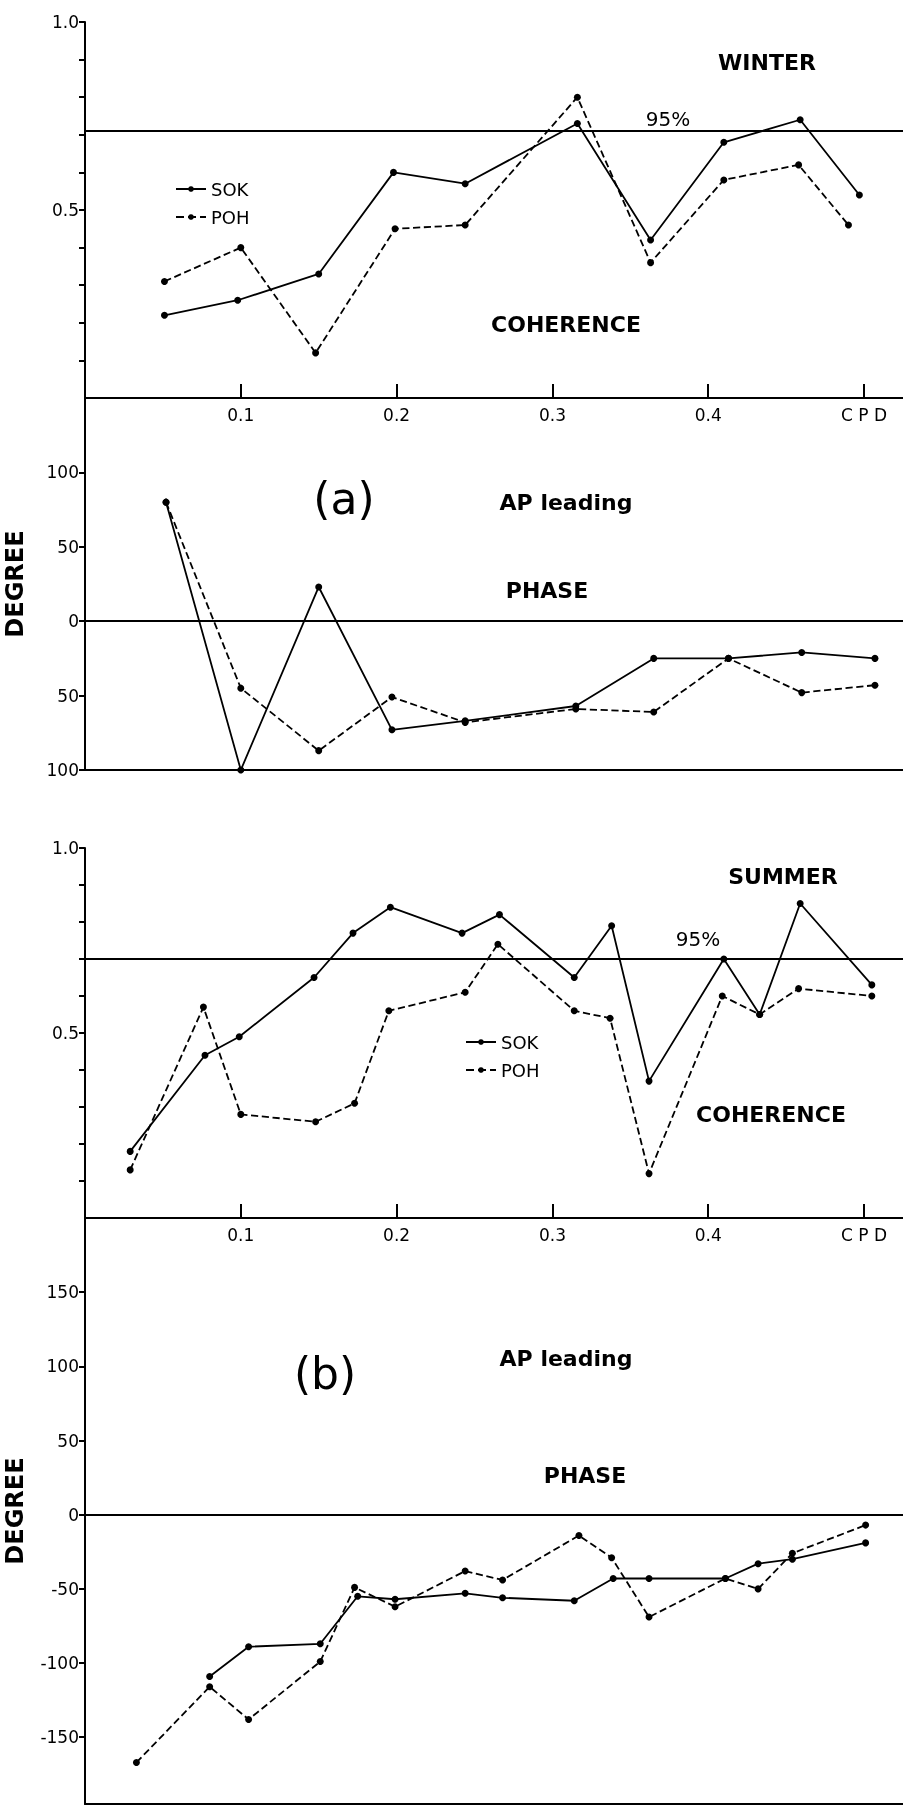  Describe the element at coordinates (767, 62) in the screenshot. I see `annotation: WINTER` at that location.